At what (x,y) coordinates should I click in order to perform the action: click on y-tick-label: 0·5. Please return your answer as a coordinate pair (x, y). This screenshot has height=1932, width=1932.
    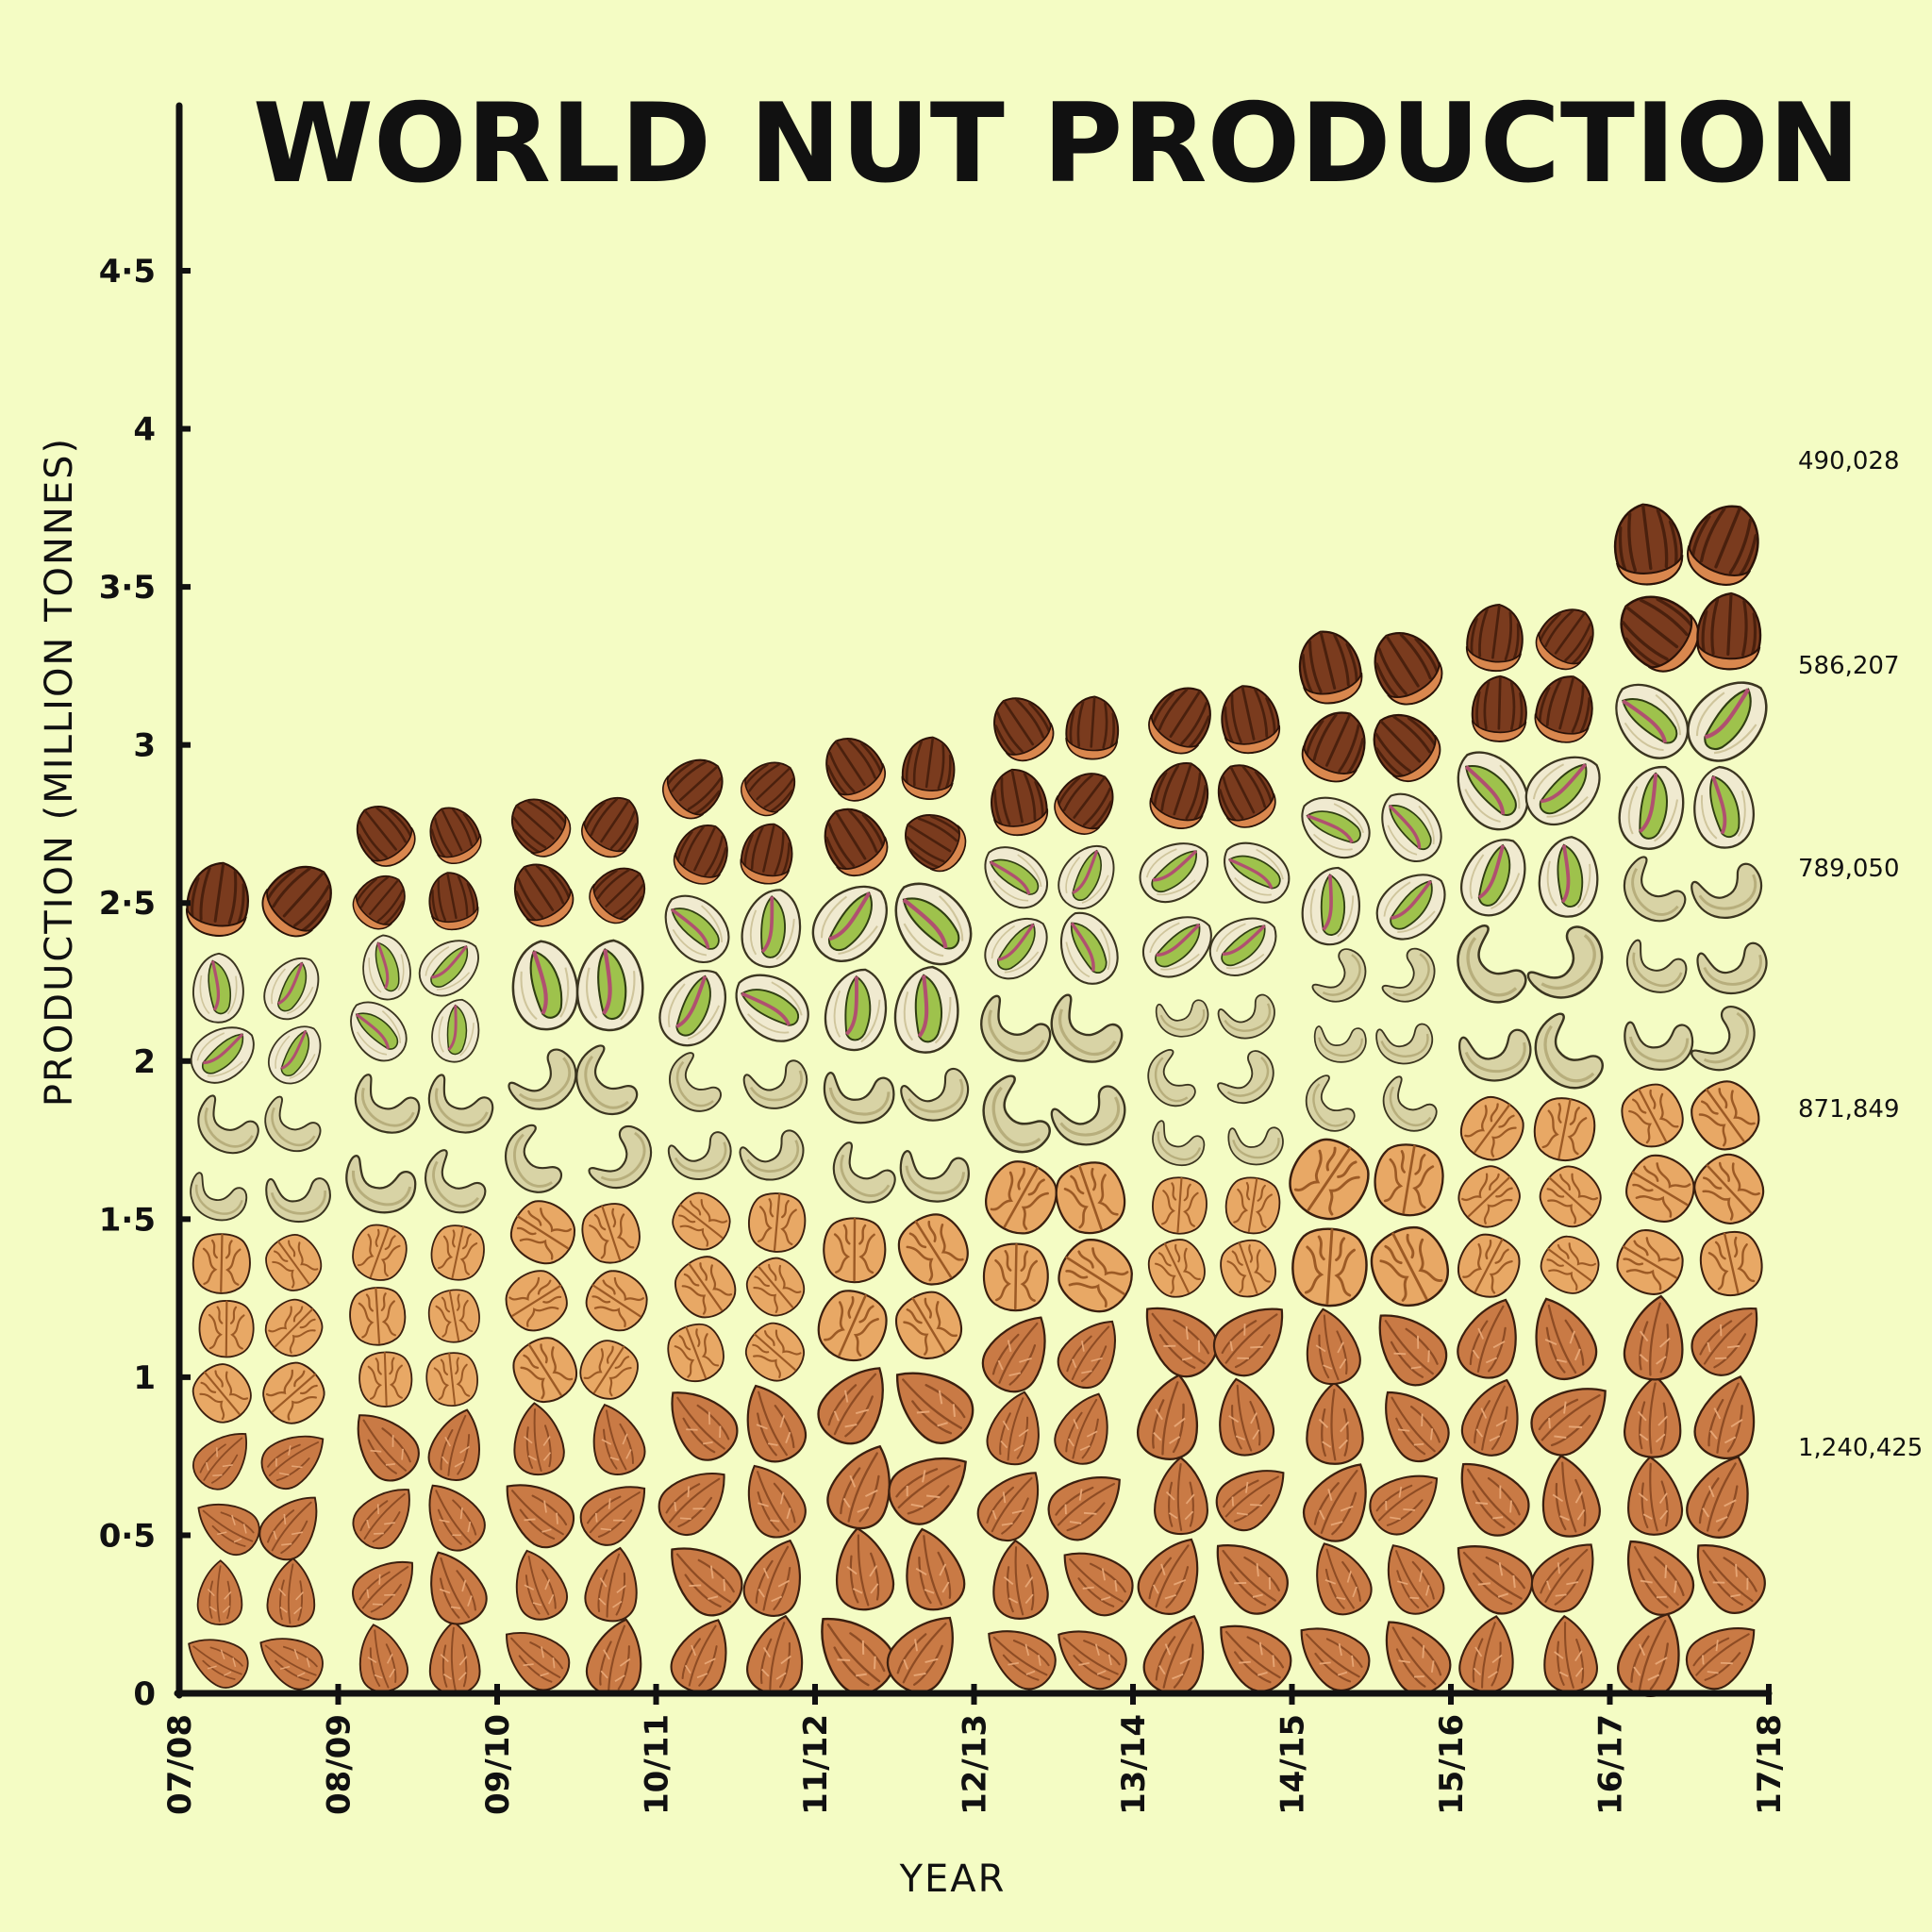
    Looking at the image, I should click on (127, 1536).